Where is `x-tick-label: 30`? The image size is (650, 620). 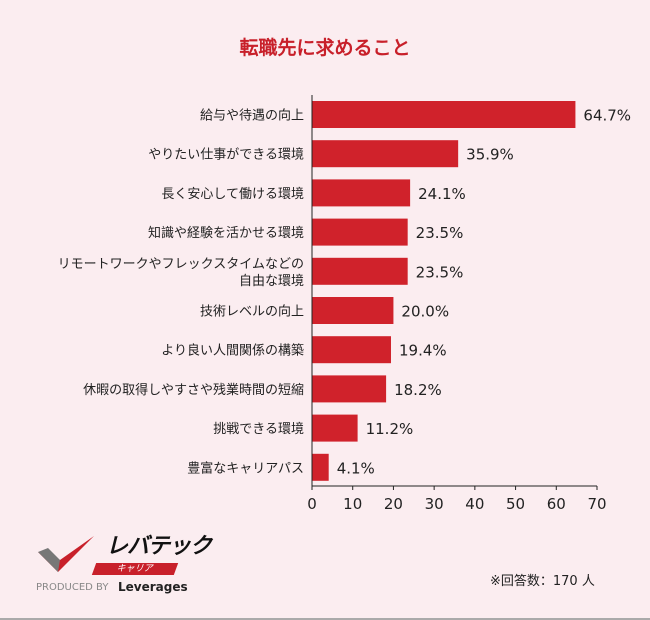 x-tick-label: 30 is located at coordinates (434, 504).